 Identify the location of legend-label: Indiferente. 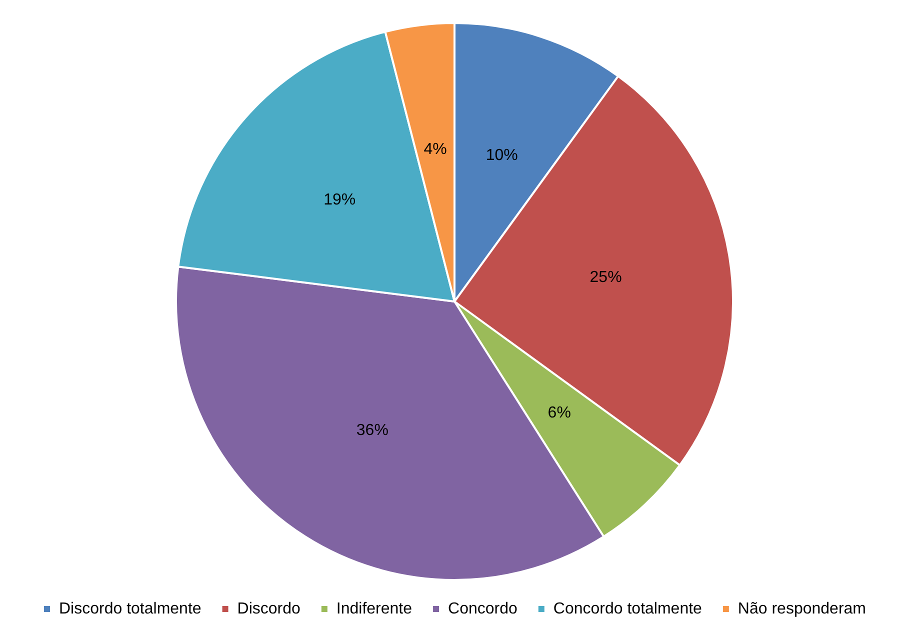
(374, 609).